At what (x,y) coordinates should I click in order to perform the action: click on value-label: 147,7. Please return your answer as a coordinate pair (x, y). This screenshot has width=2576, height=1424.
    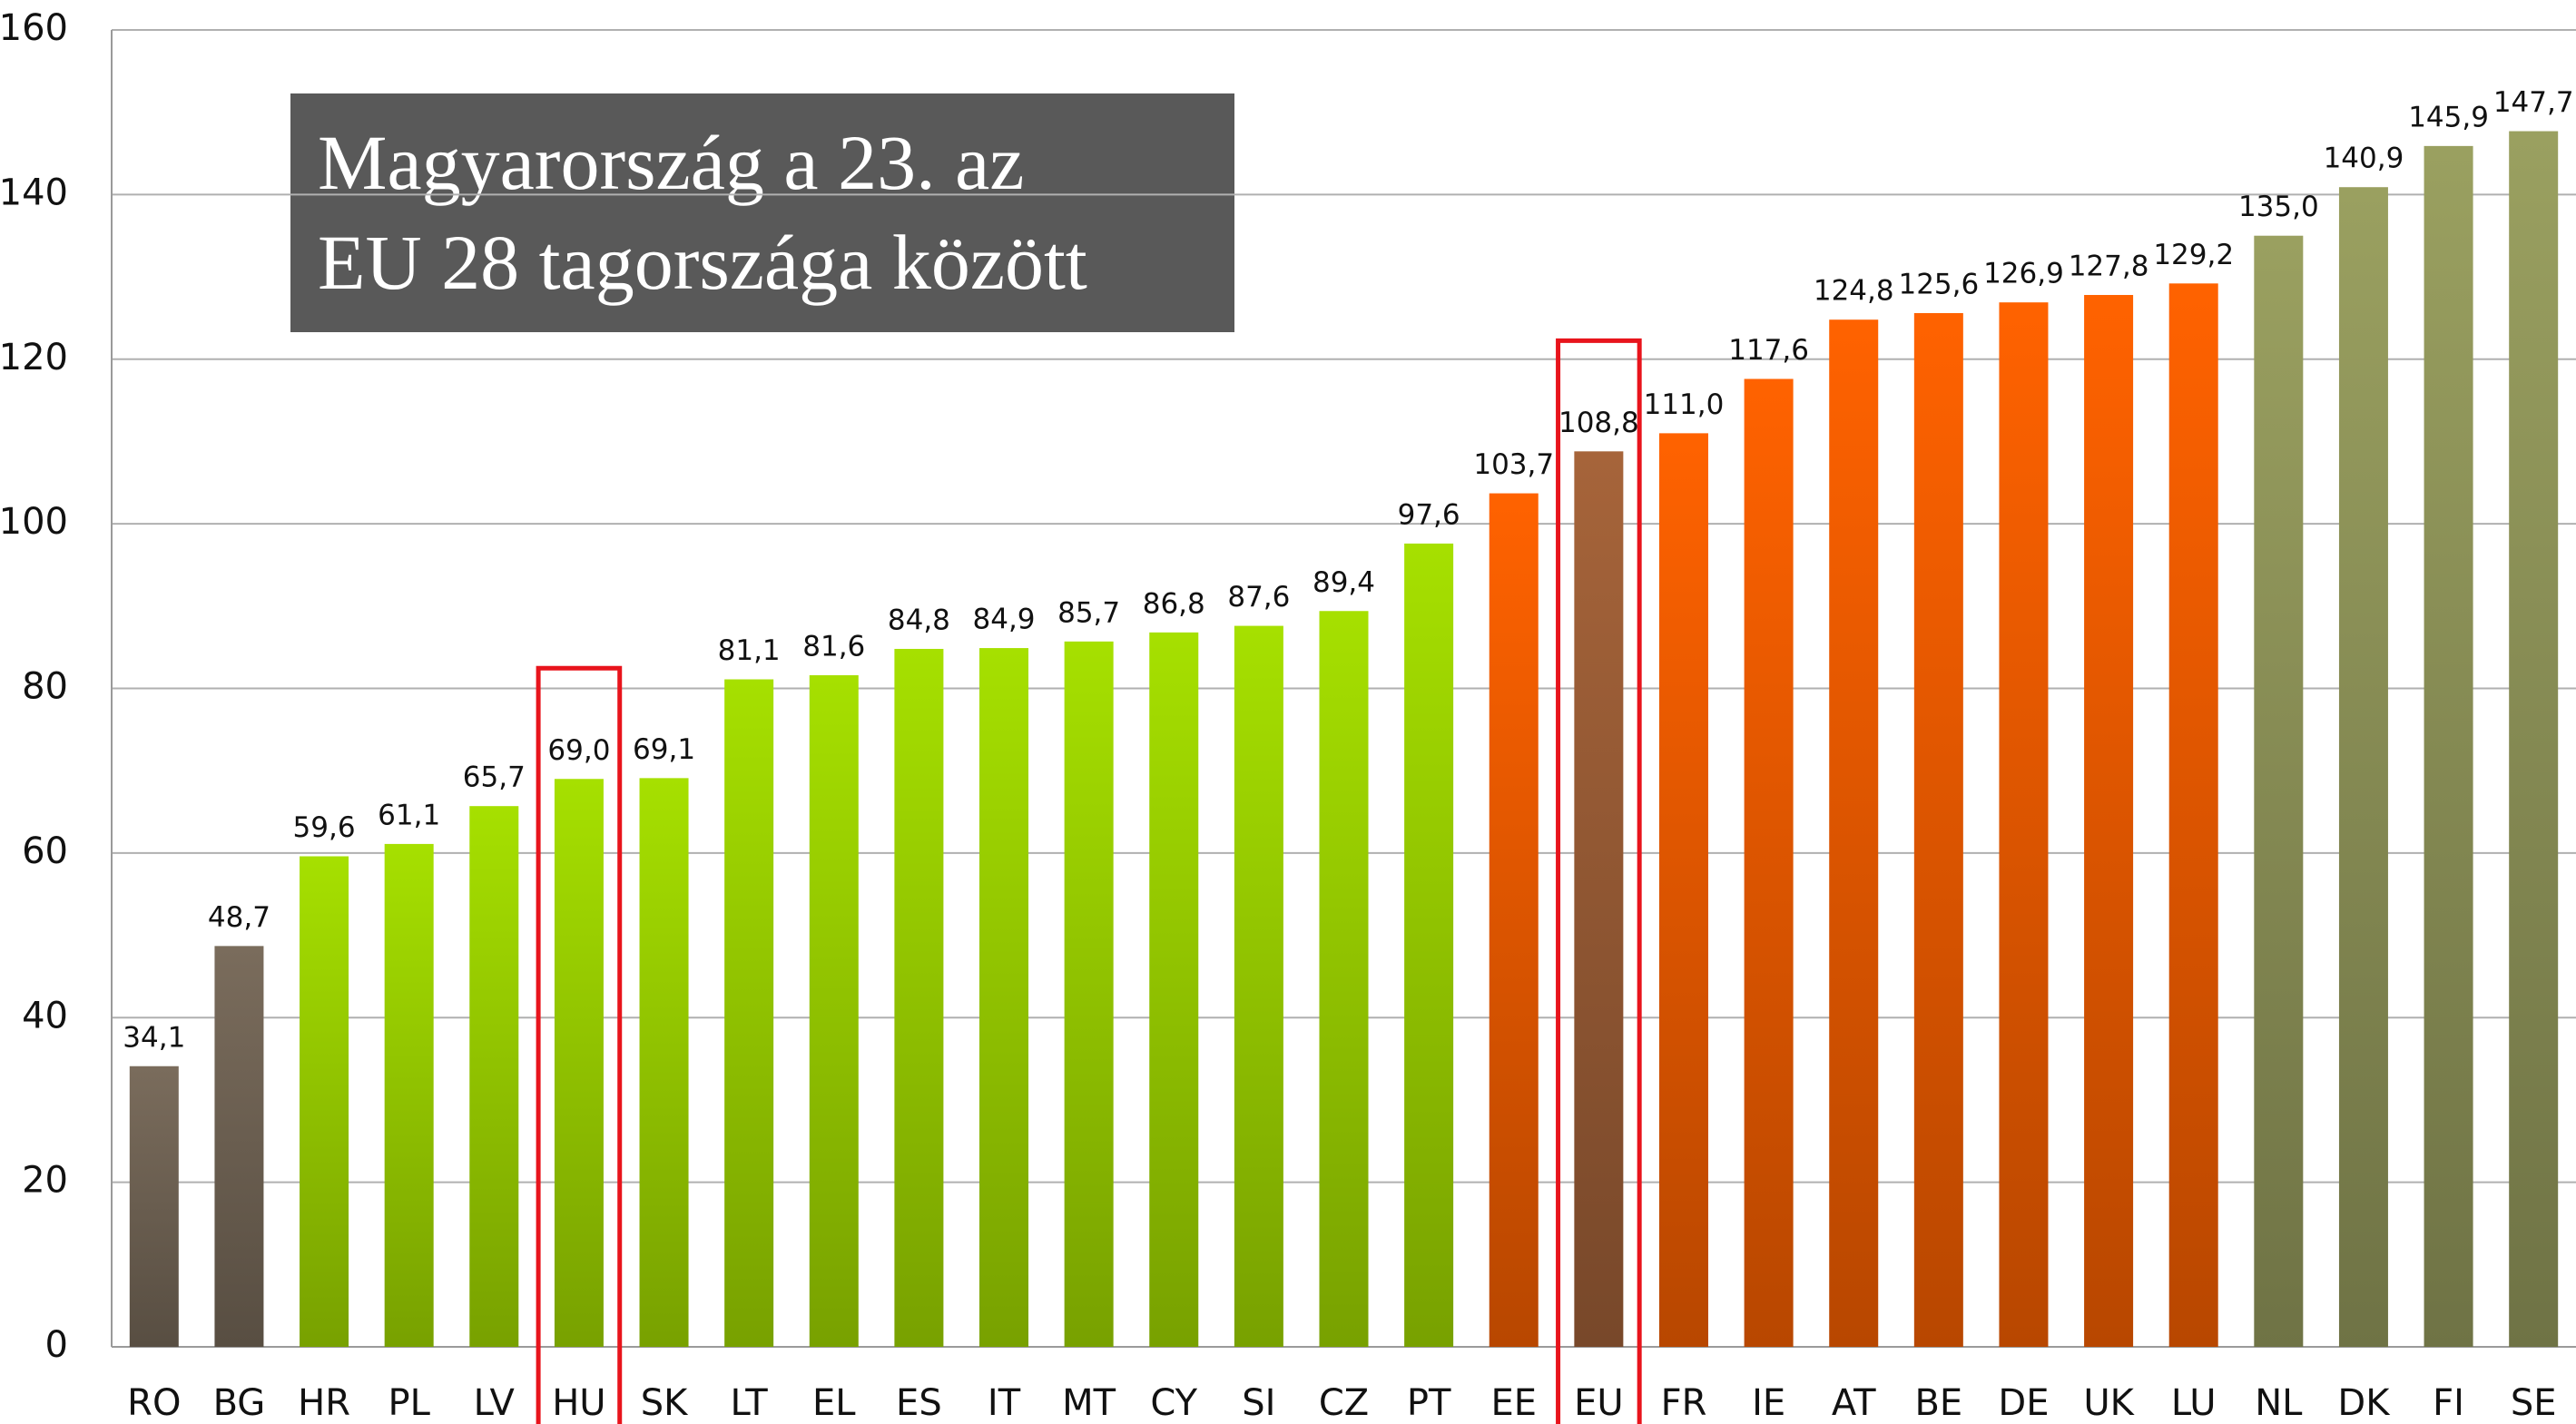
    Looking at the image, I should click on (2533, 102).